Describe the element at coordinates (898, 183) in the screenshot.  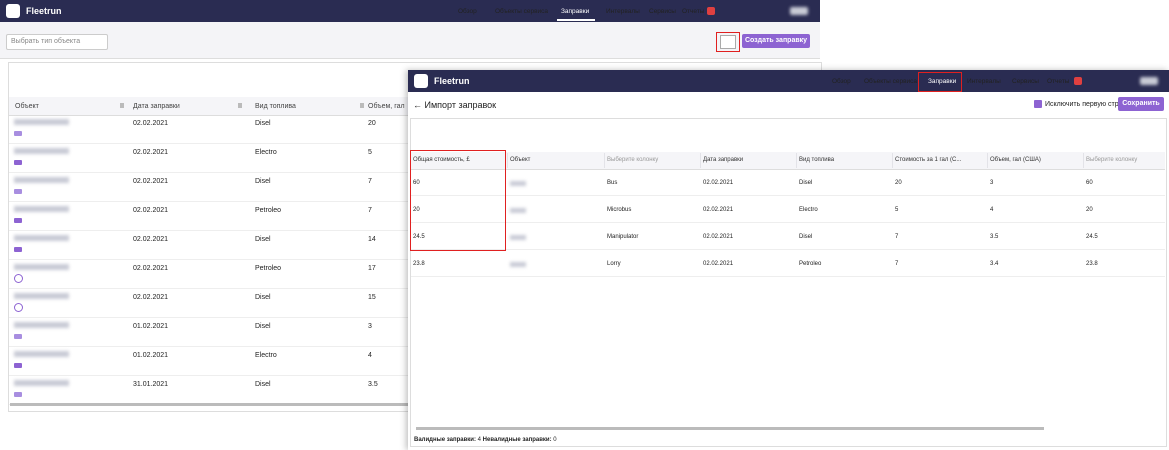
I see `cell: 20` at that location.